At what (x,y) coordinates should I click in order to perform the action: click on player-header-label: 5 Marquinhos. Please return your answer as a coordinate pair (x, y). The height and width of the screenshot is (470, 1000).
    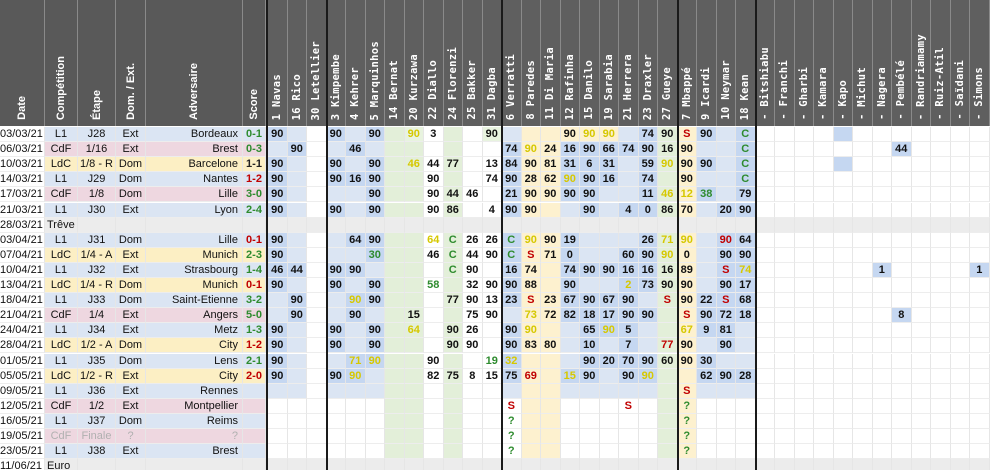
    Looking at the image, I should click on (374, 80).